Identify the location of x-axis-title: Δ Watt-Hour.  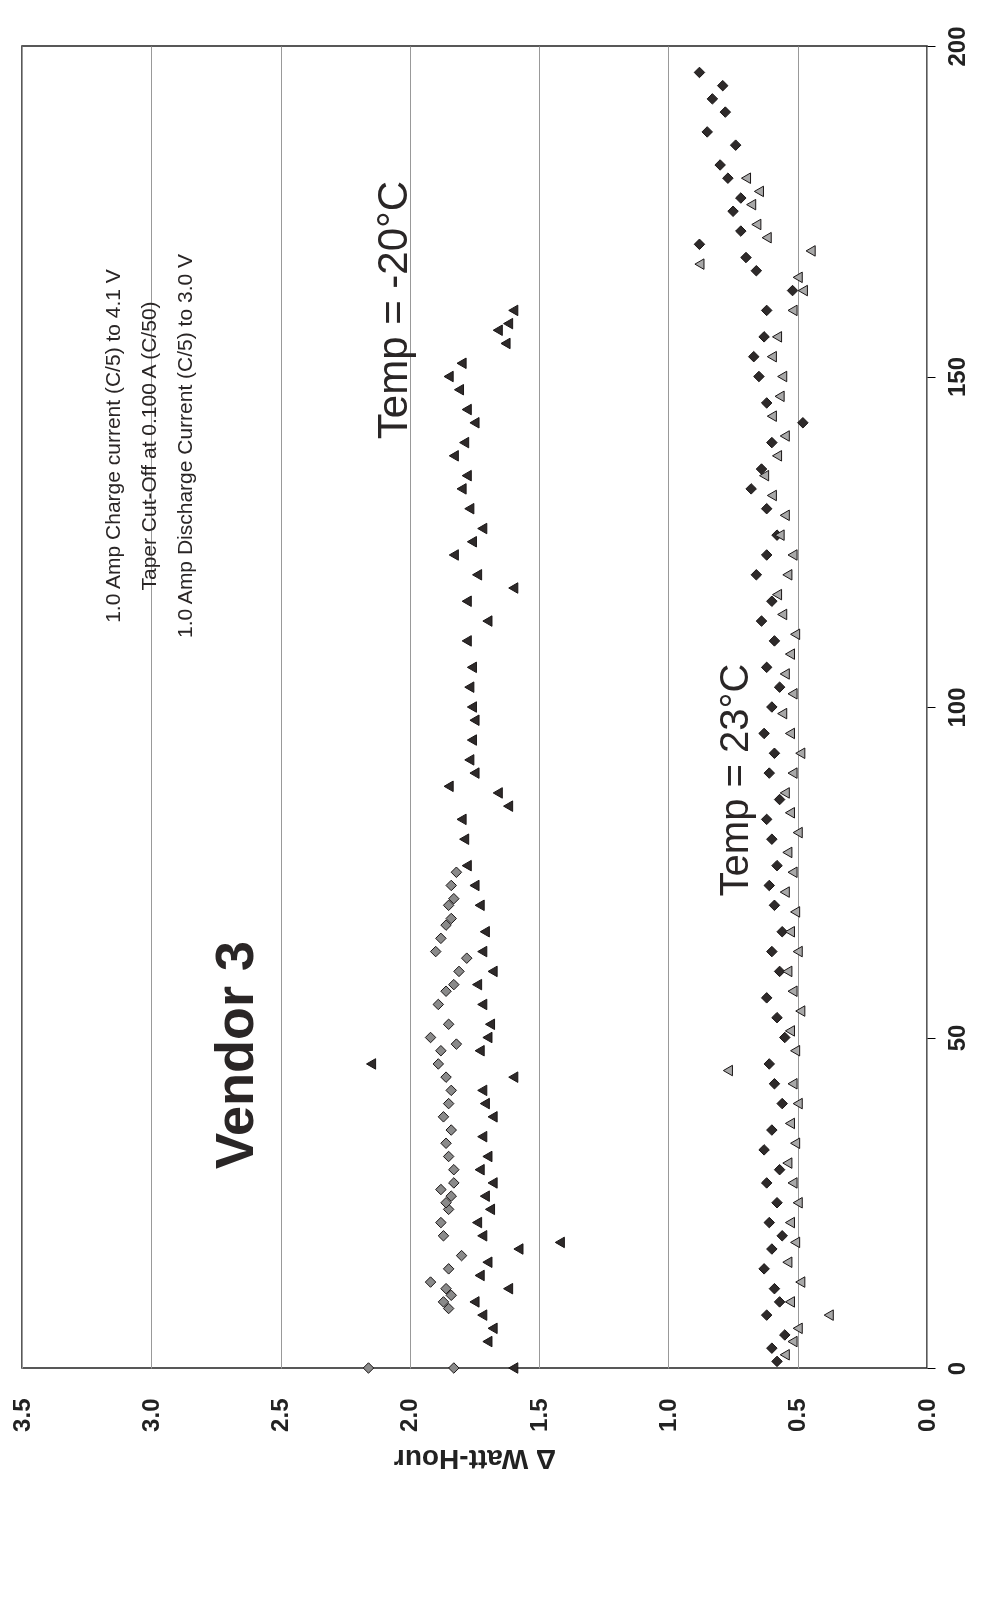
(475, 1459).